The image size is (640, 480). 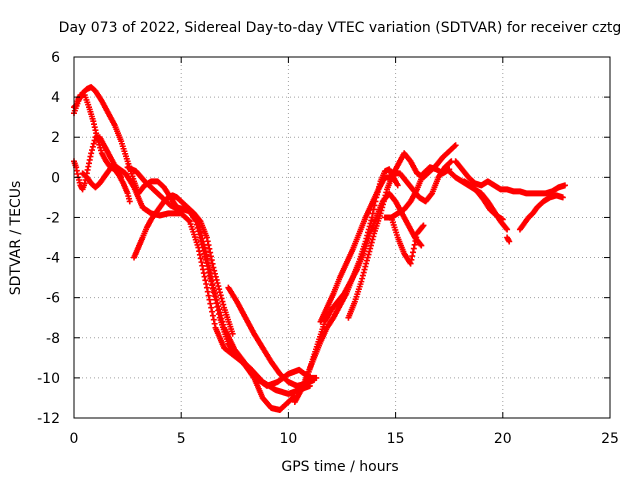 I want to click on series-track-q, so click(x=483, y=200).